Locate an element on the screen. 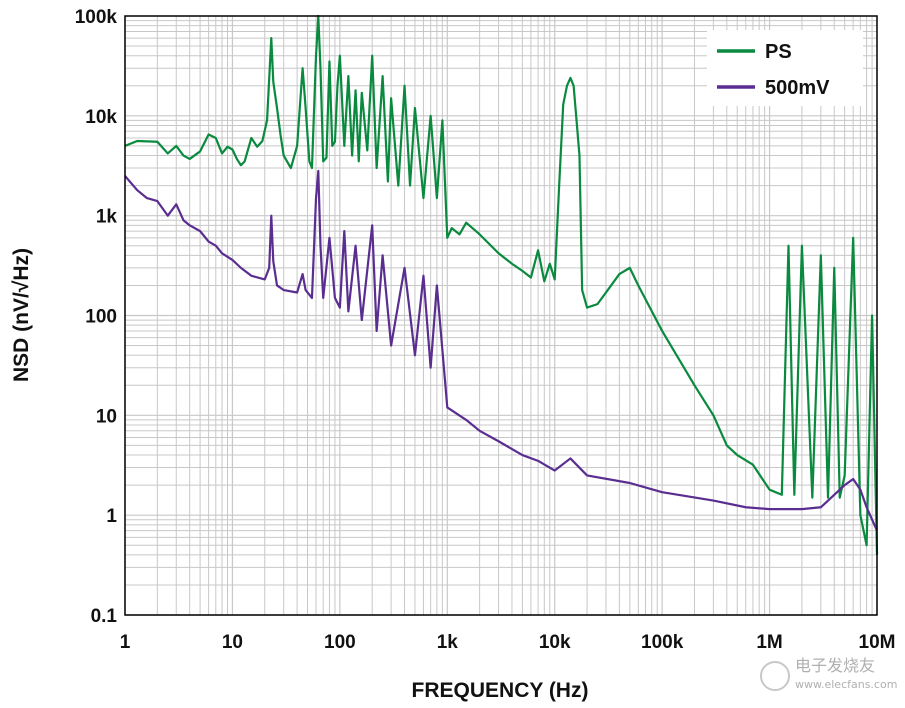 The height and width of the screenshot is (708, 905). x-tick-label: 10 is located at coordinates (232, 642).